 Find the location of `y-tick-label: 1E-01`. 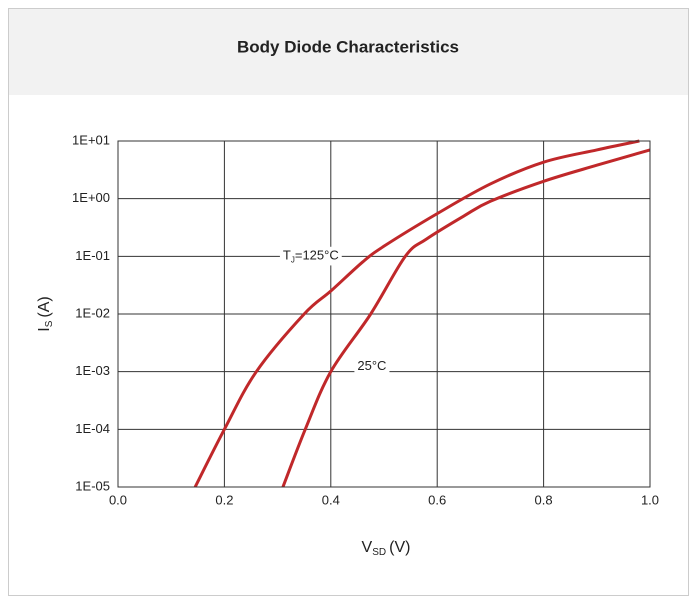

y-tick-label: 1E-01 is located at coordinates (92, 255).